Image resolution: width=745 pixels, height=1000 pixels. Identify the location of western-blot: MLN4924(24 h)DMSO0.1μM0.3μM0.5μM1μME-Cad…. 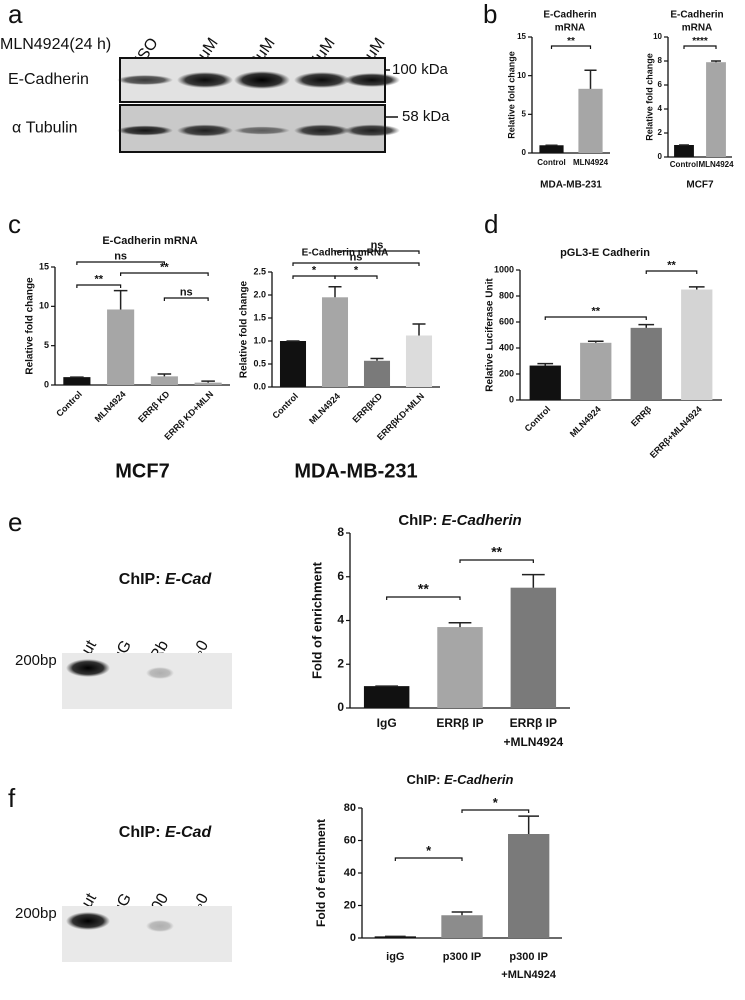
(225, 94).